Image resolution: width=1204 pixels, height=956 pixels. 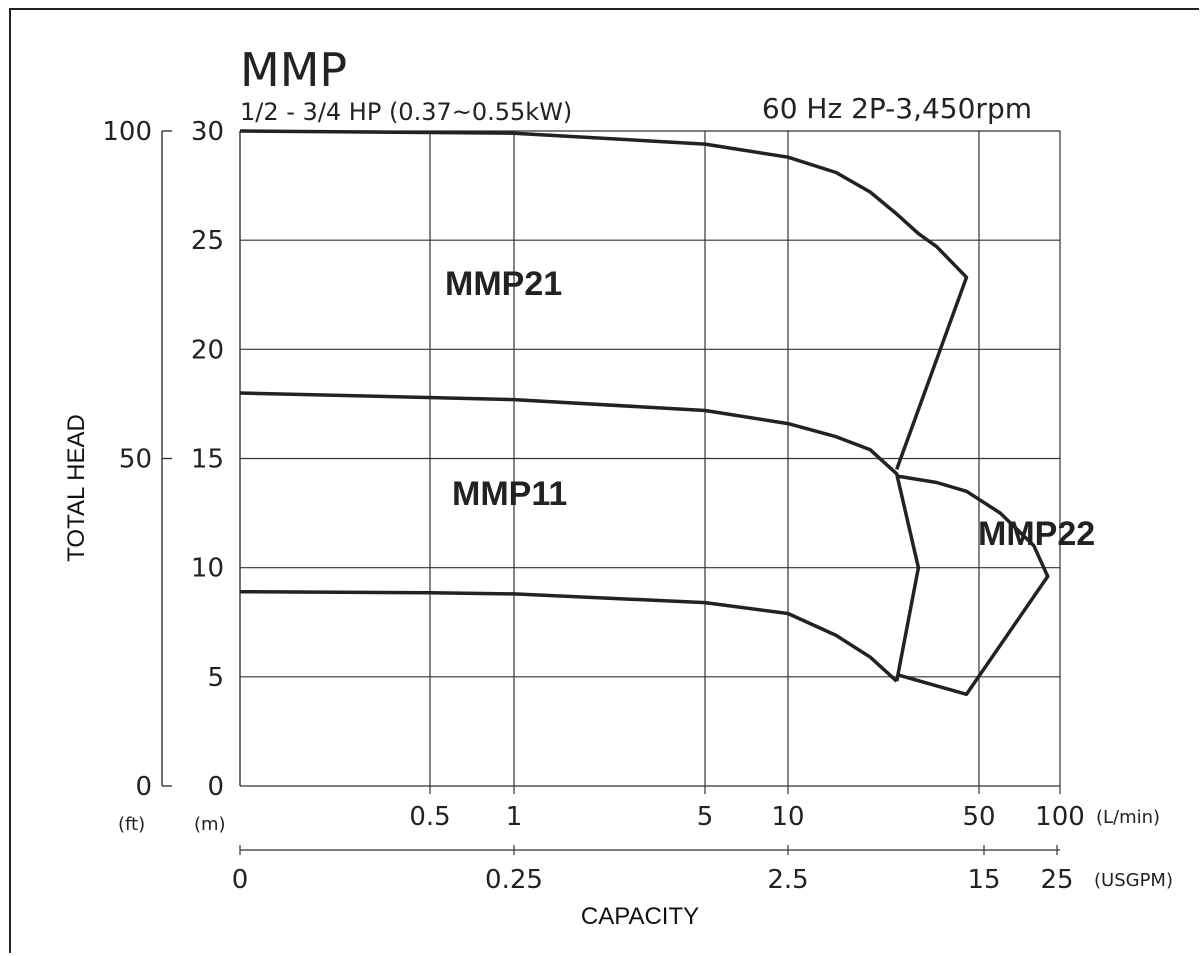 I want to click on x-tick-lmin: 50, so click(x=978, y=817).